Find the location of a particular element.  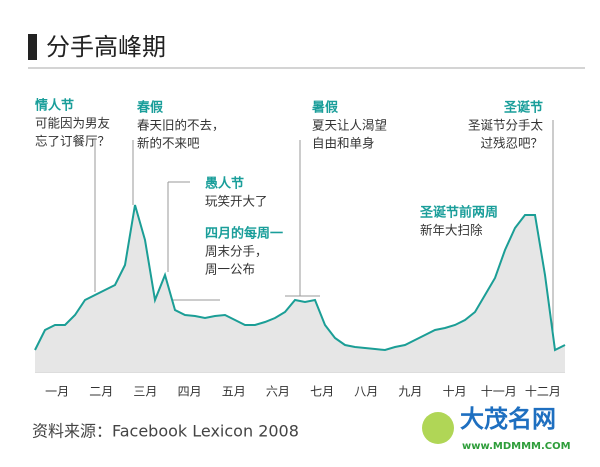

x-tick-label: 五月 is located at coordinates (234, 392).